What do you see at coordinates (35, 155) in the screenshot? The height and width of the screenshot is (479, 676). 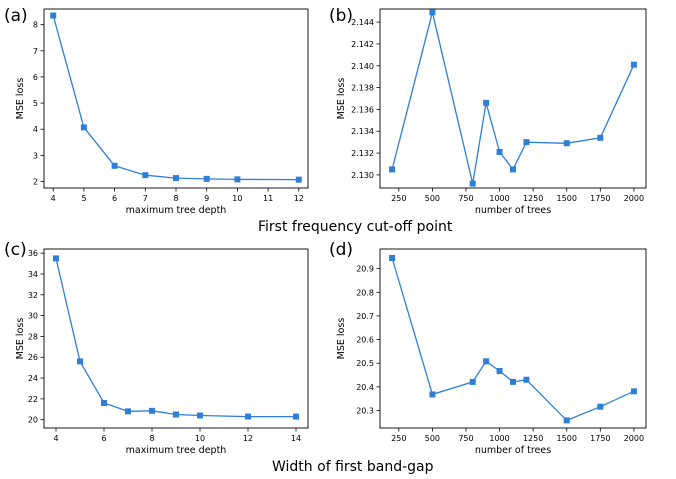 I see `y-tick-label: 3` at bounding box center [35, 155].